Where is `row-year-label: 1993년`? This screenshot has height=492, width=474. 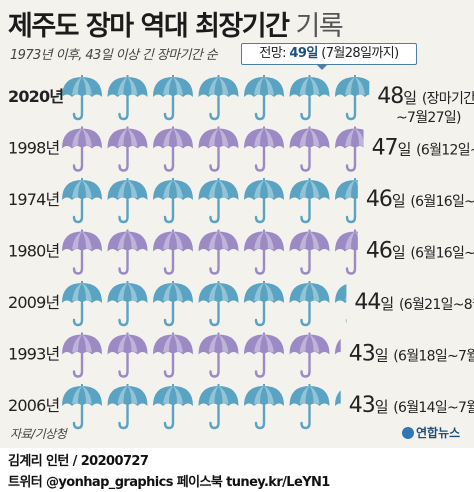 row-year-label: 1993년 is located at coordinates (34, 354).